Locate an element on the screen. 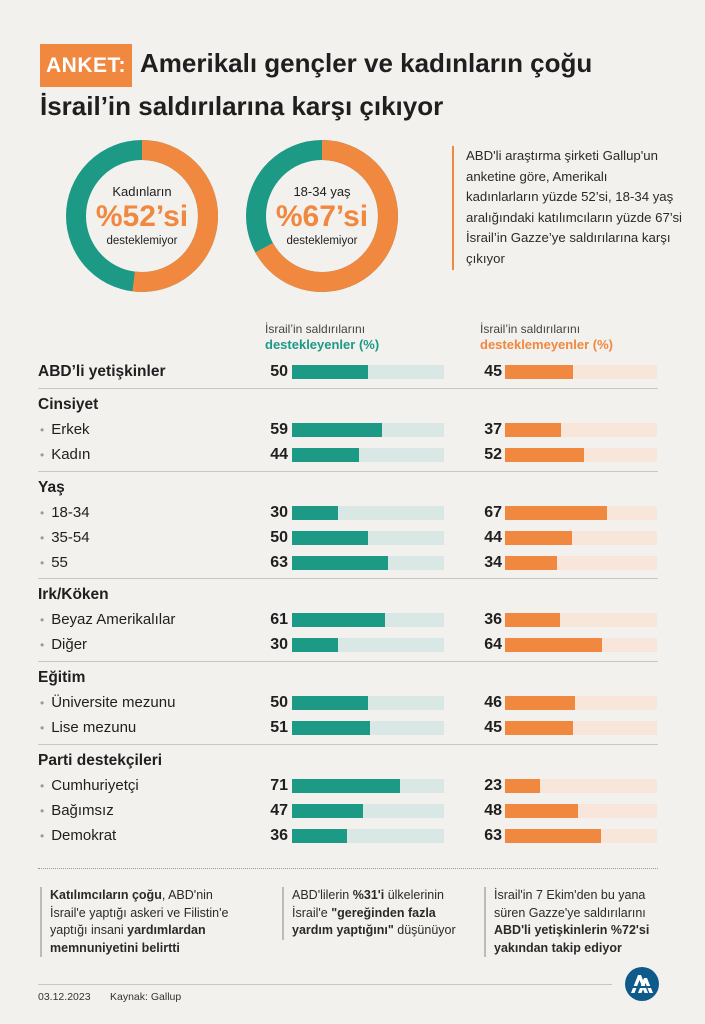 The width and height of the screenshot is (705, 1024). row-label: • Kadın is located at coordinates (65, 454).